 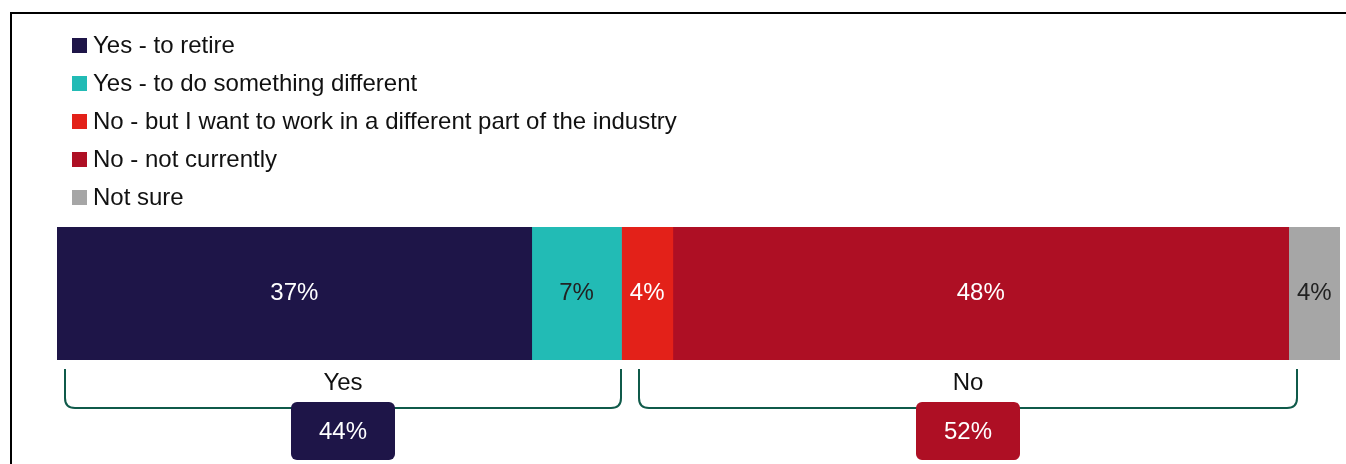 What do you see at coordinates (385, 121) in the screenshot?
I see `legend-label: No - but I want to work in a different part of the industry` at bounding box center [385, 121].